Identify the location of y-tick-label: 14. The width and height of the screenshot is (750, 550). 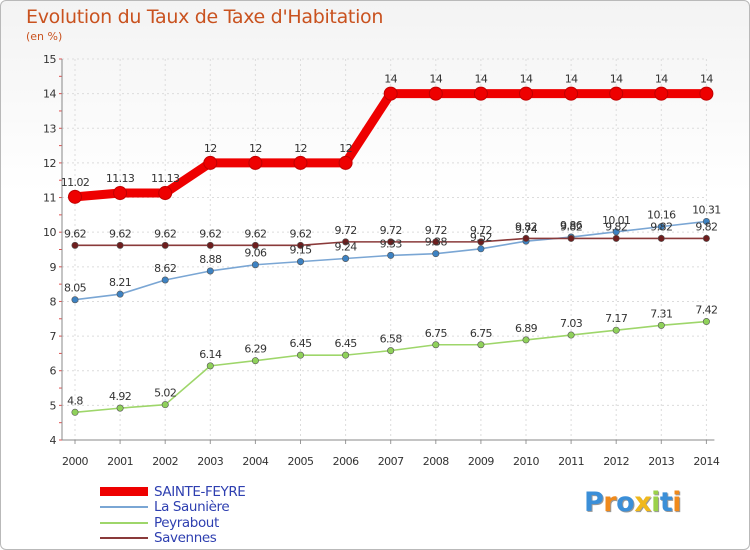
(49, 94).